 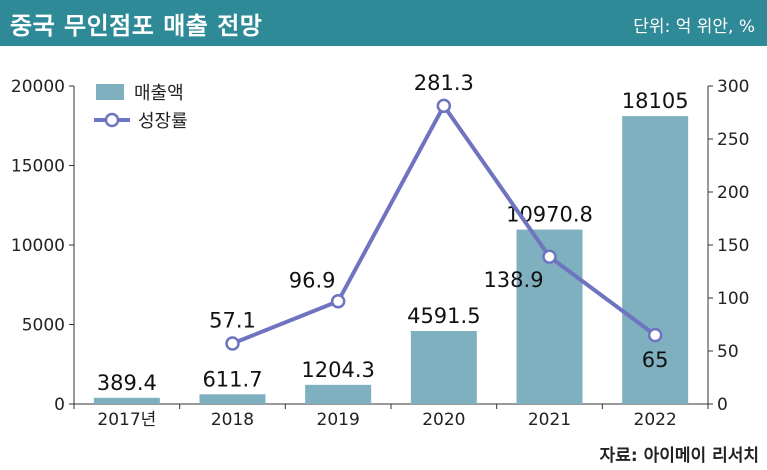 What do you see at coordinates (126, 420) in the screenshot?
I see `x-tick-label: 2017년` at bounding box center [126, 420].